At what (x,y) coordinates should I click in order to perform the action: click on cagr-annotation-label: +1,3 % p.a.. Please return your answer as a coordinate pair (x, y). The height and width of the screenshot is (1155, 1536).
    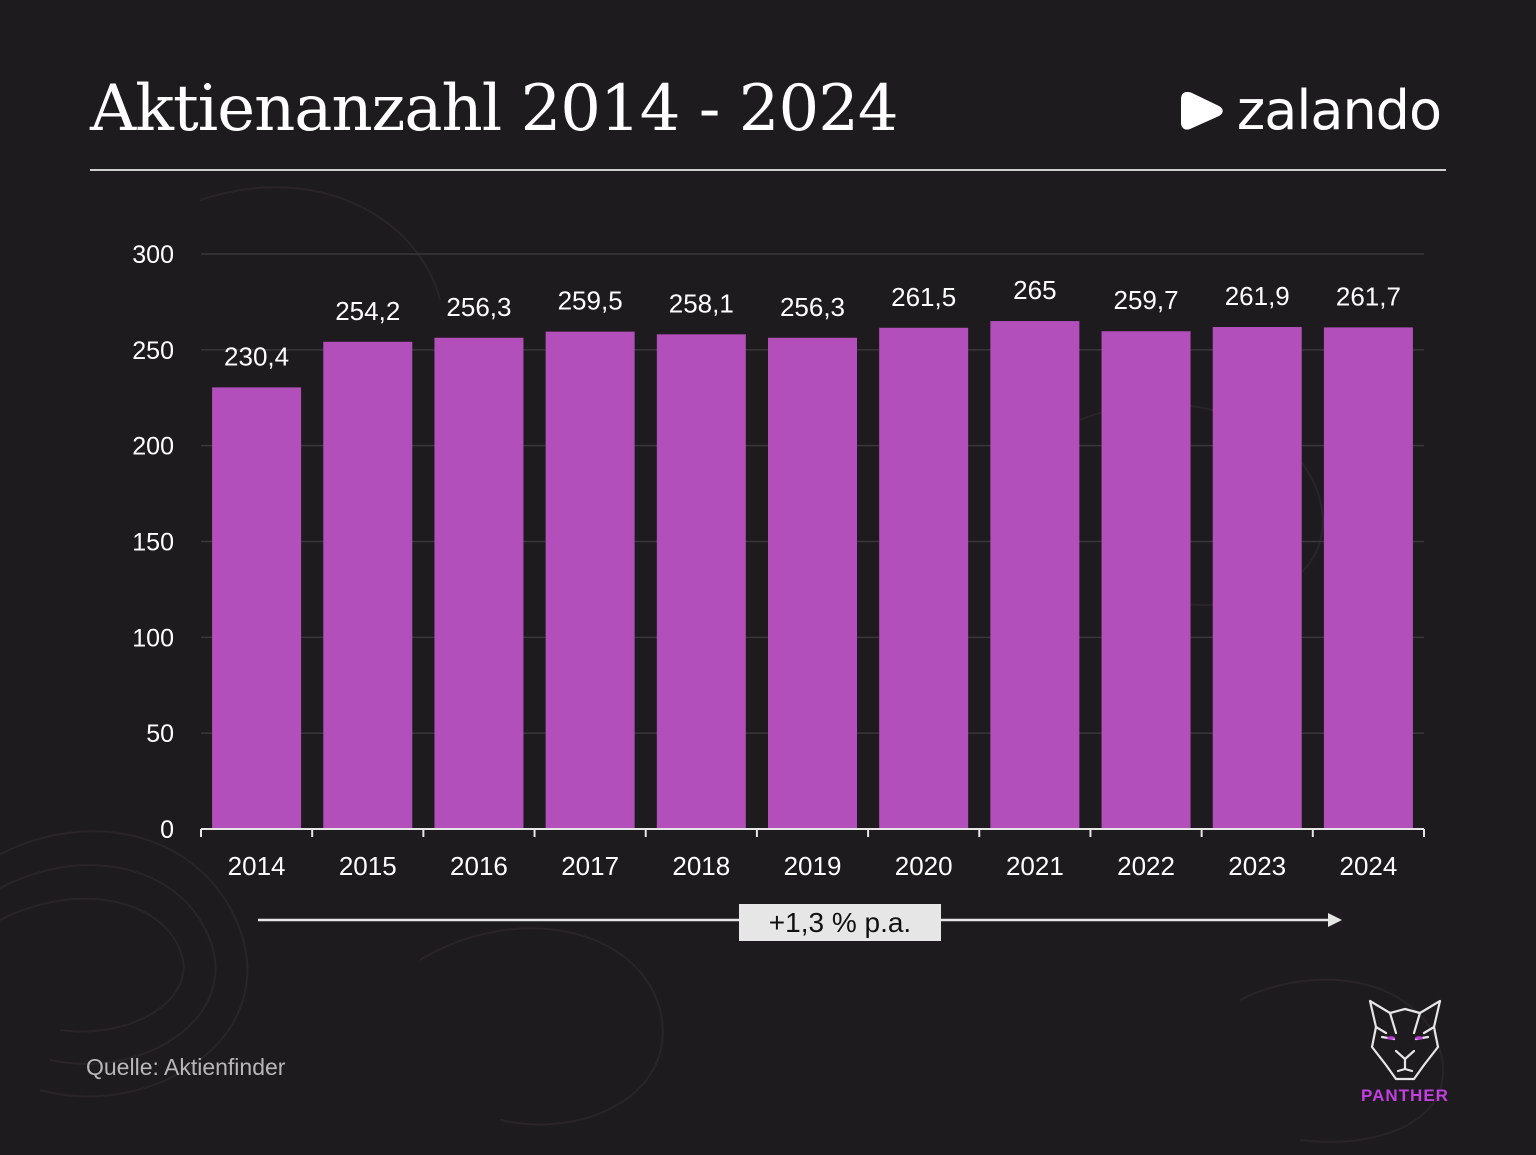
    Looking at the image, I should click on (840, 922).